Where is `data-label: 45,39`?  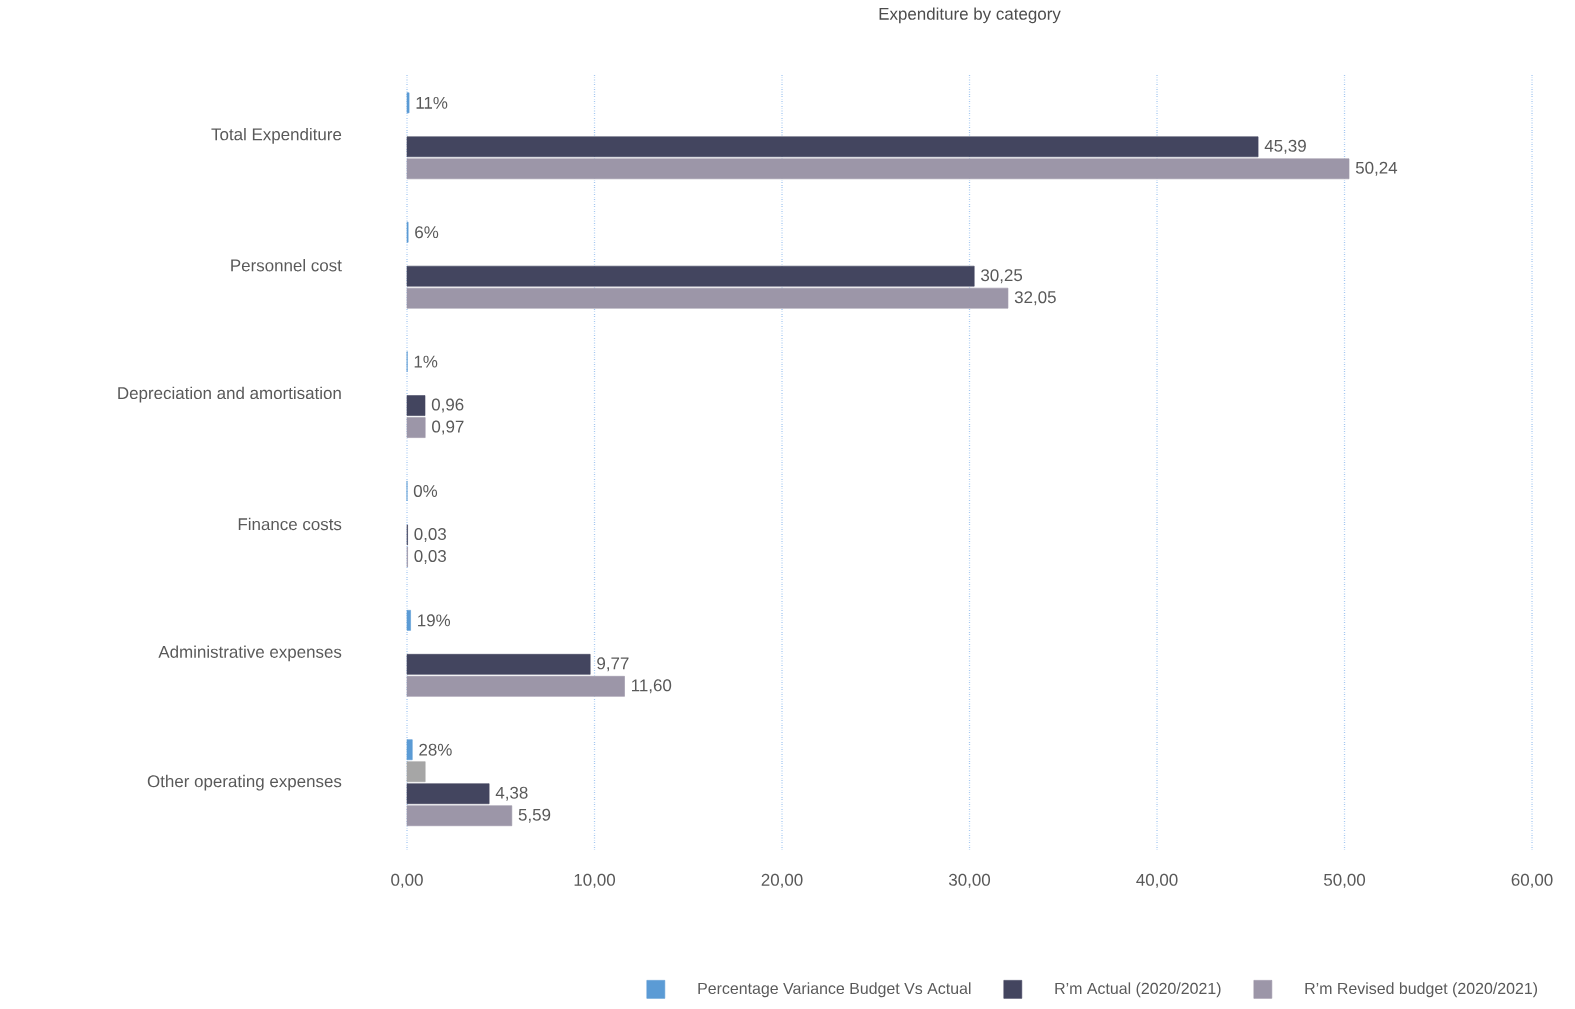
data-label: 45,39 is located at coordinates (1285, 146).